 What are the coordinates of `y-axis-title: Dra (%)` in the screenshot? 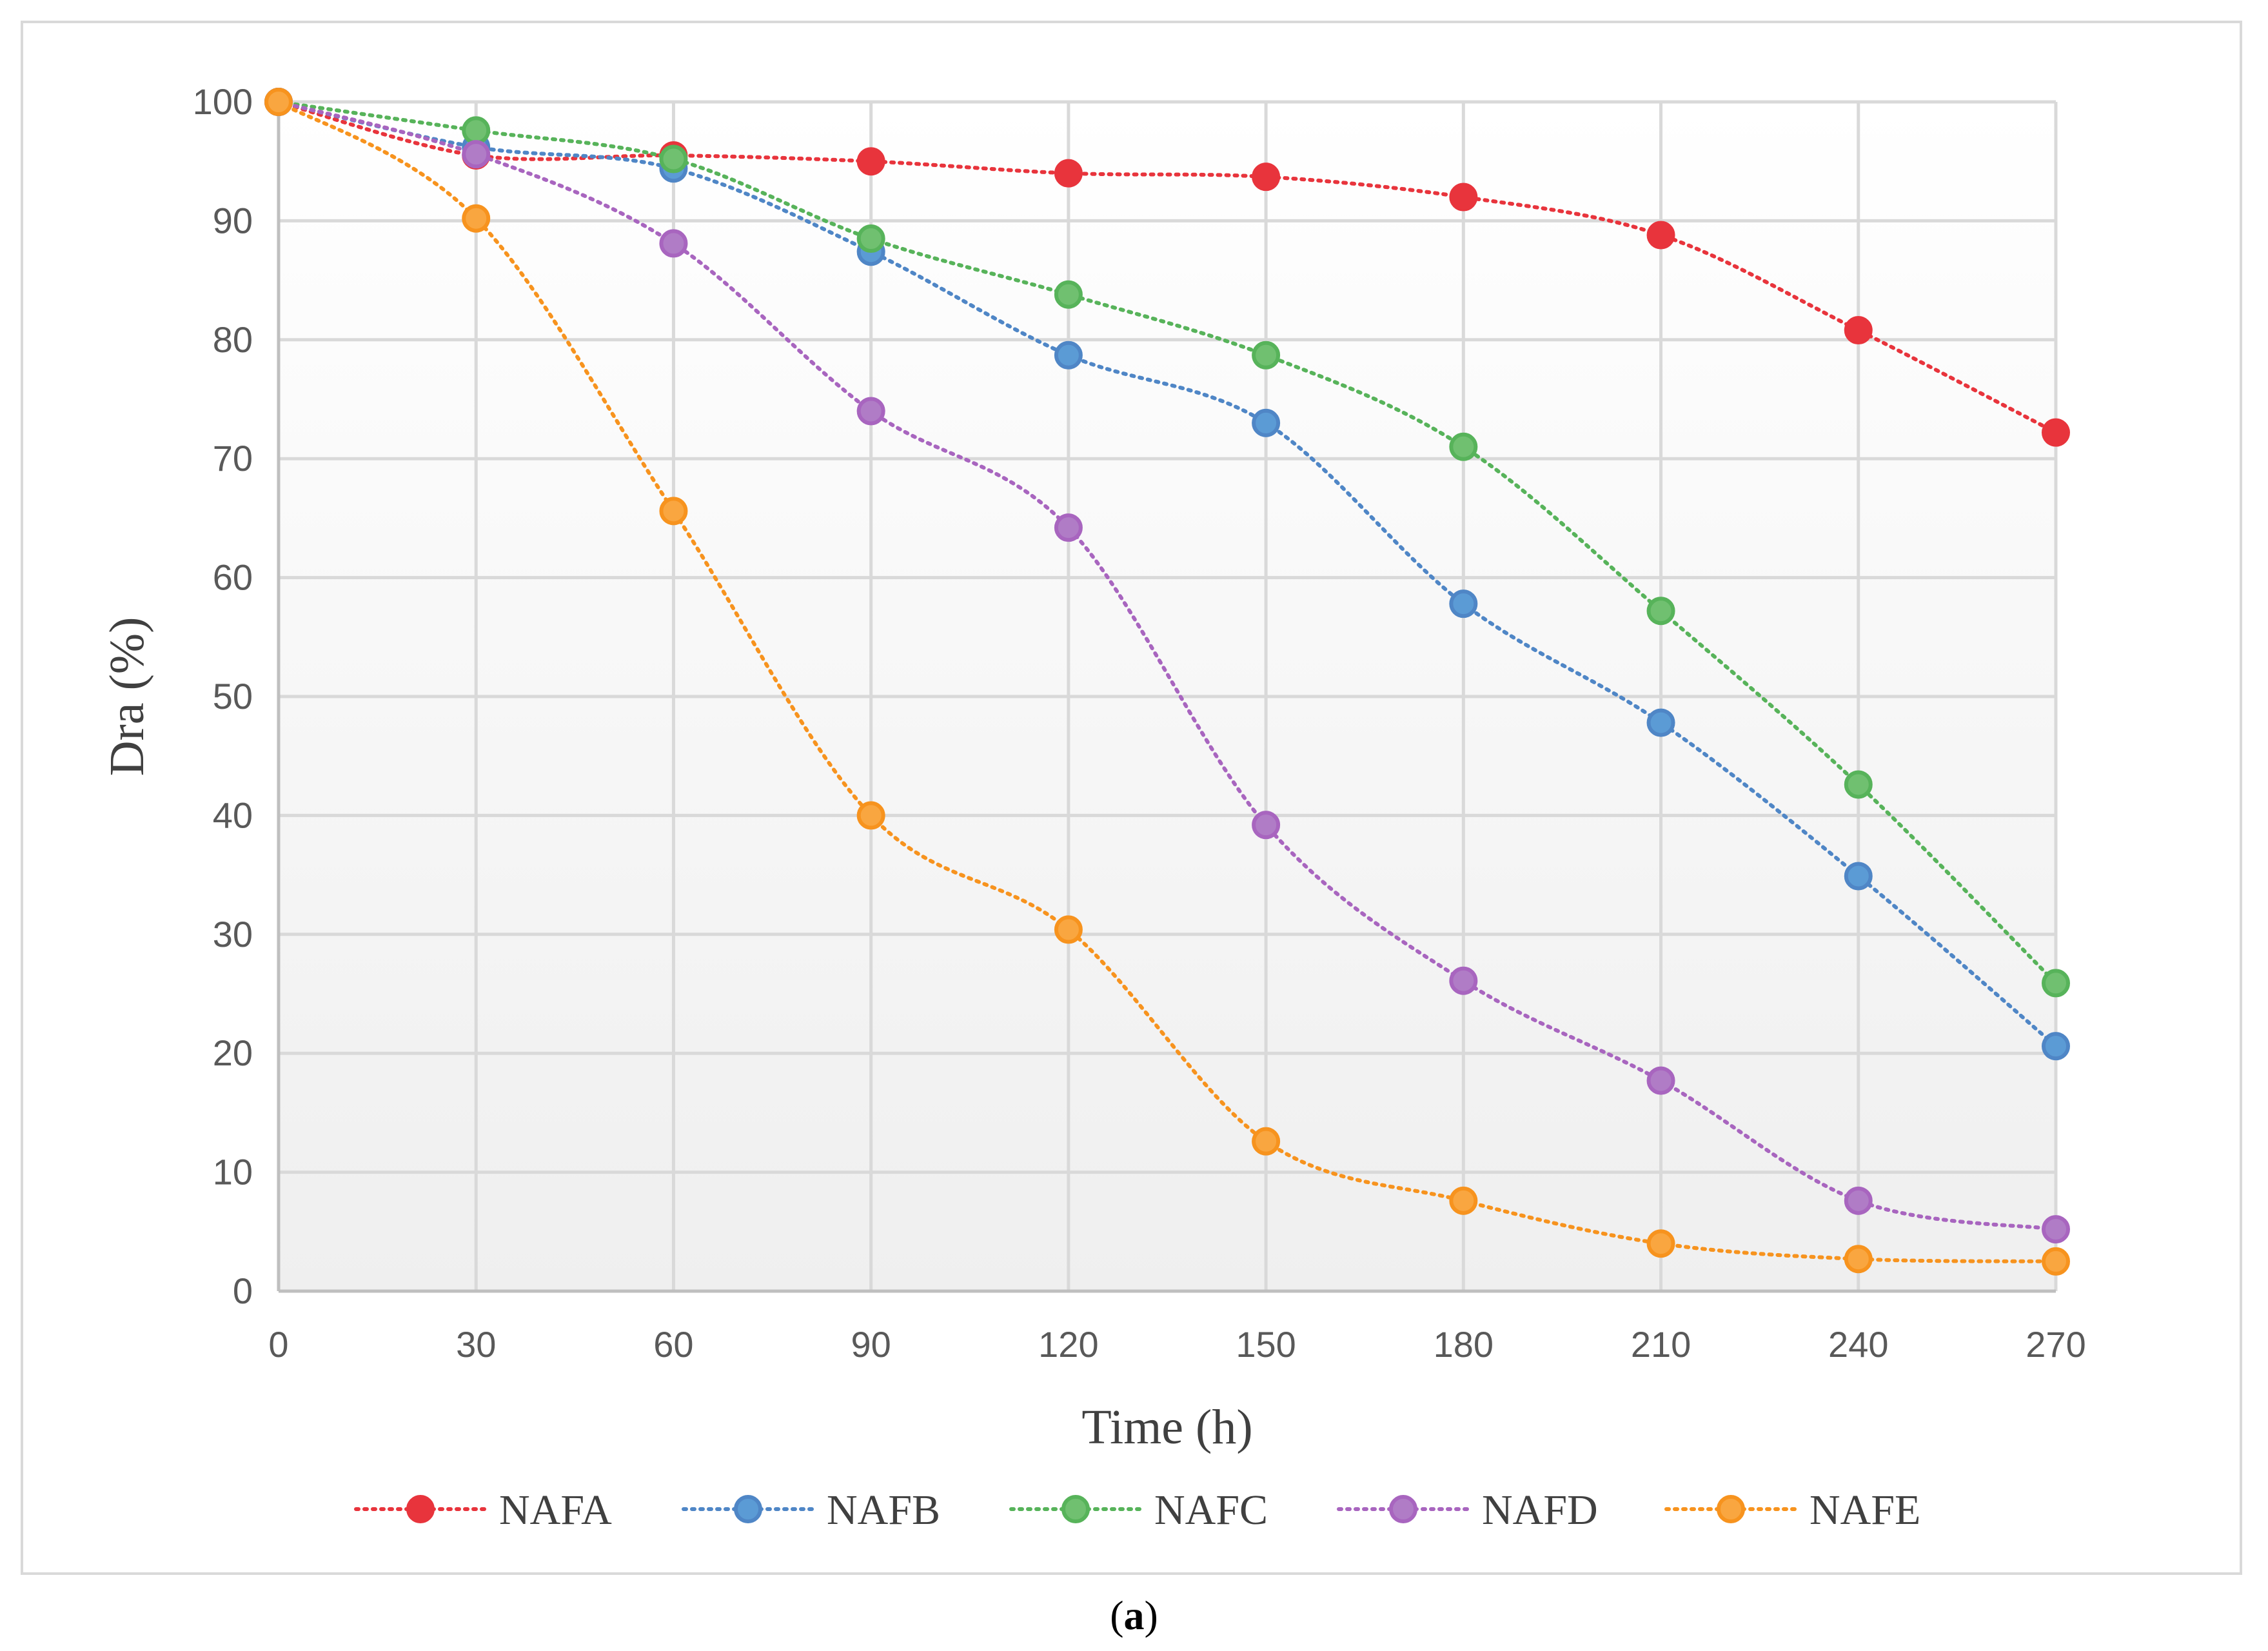 It's located at (127, 696).